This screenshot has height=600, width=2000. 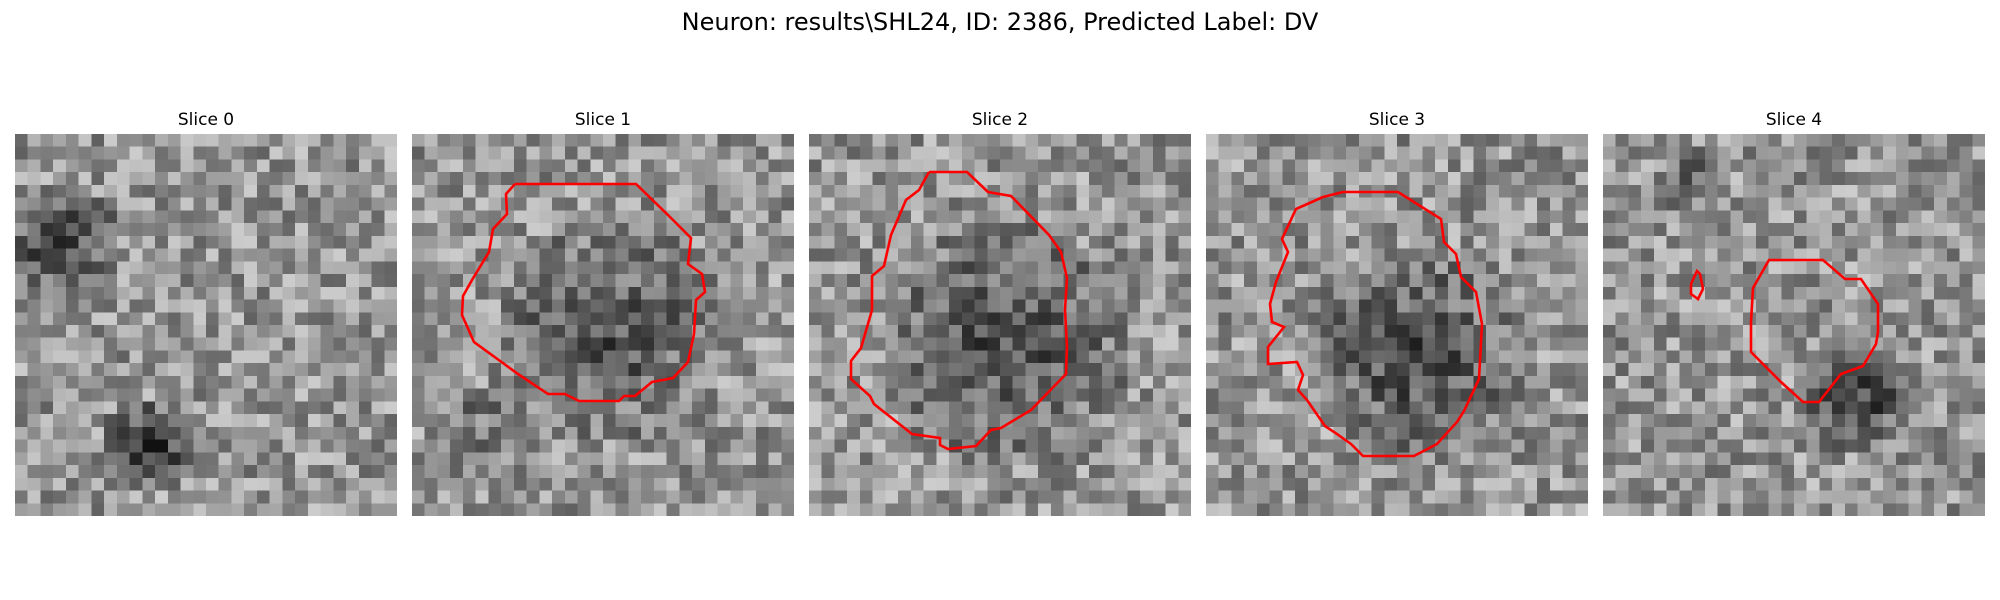 I want to click on slice-panel-2: Slice 2, so click(x=1000, y=312).